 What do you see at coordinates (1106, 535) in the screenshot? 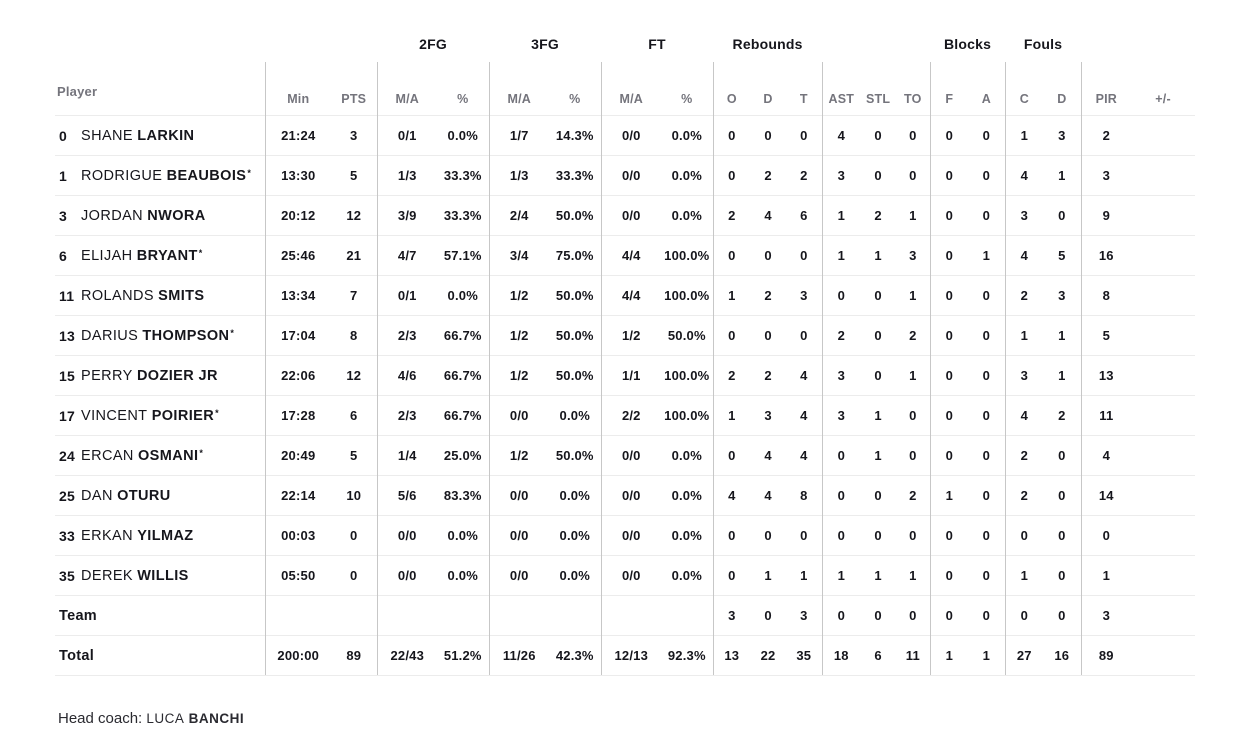
I see `cell-pir: 0` at bounding box center [1106, 535].